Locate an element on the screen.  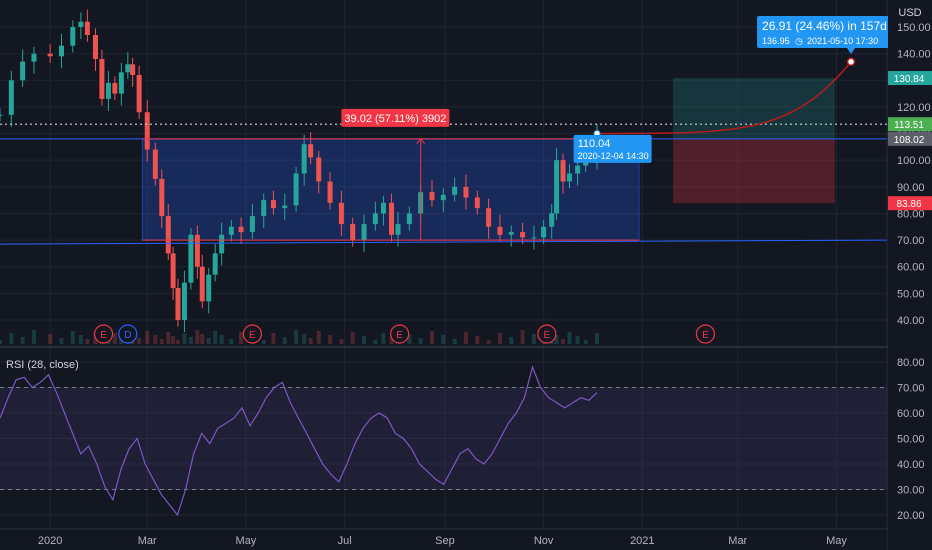
measure-label: 39.02 (57.11%) 3902 is located at coordinates (395, 119).